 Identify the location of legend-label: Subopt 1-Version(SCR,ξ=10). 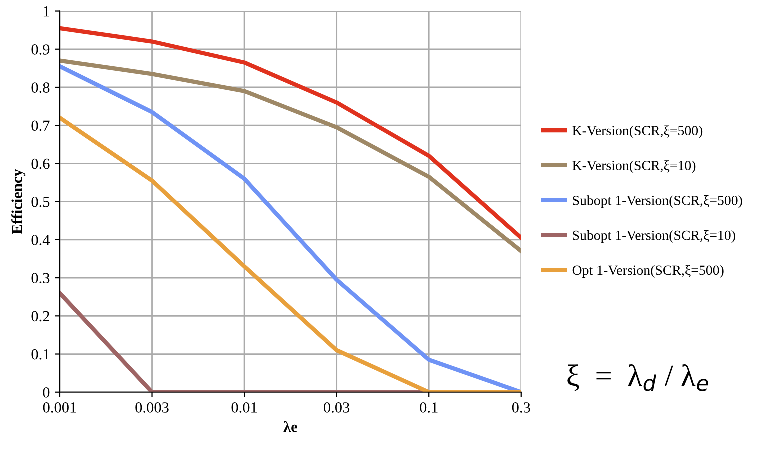
(654, 237).